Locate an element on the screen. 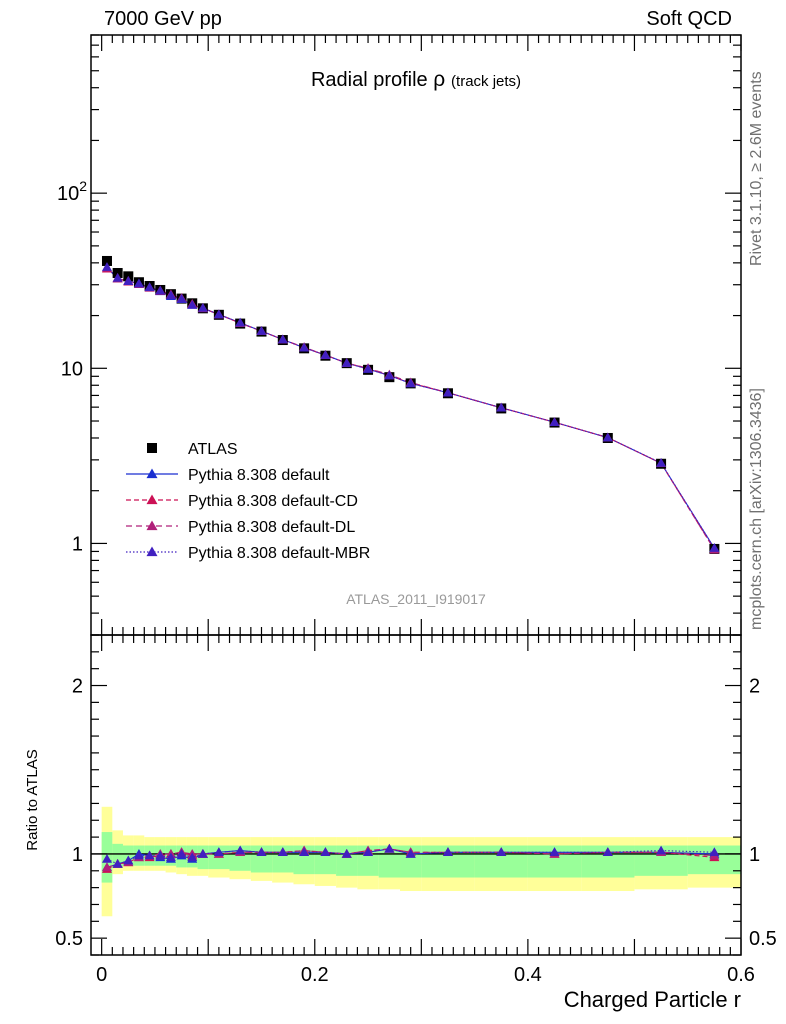 The width and height of the screenshot is (786, 1024). ratio-y-axis-title: Ratio to ATLAS is located at coordinates (32, 799).